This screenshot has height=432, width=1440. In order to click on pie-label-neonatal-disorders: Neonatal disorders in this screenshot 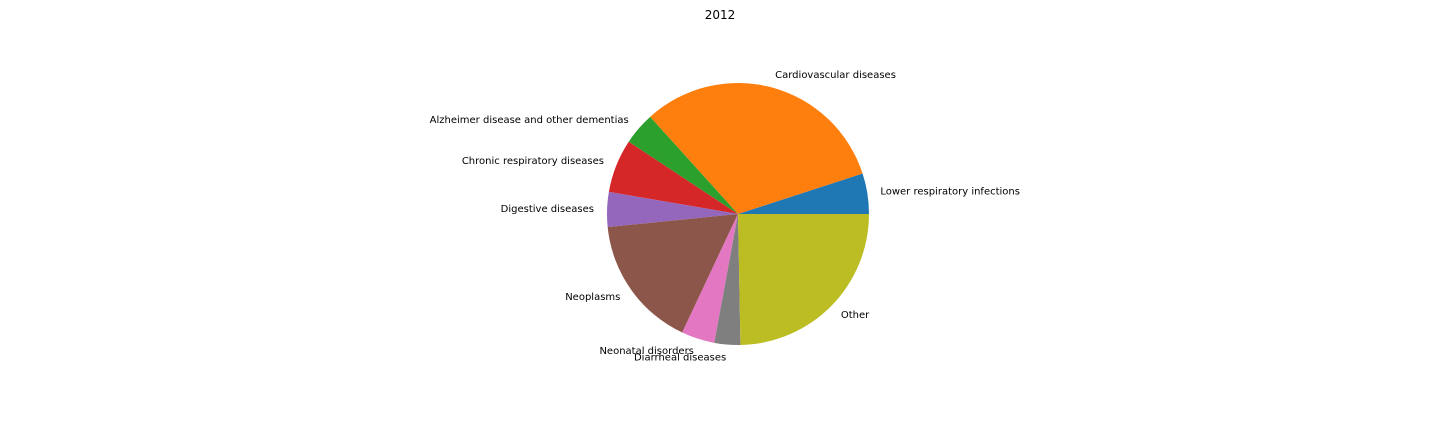, I will do `click(646, 351)`.